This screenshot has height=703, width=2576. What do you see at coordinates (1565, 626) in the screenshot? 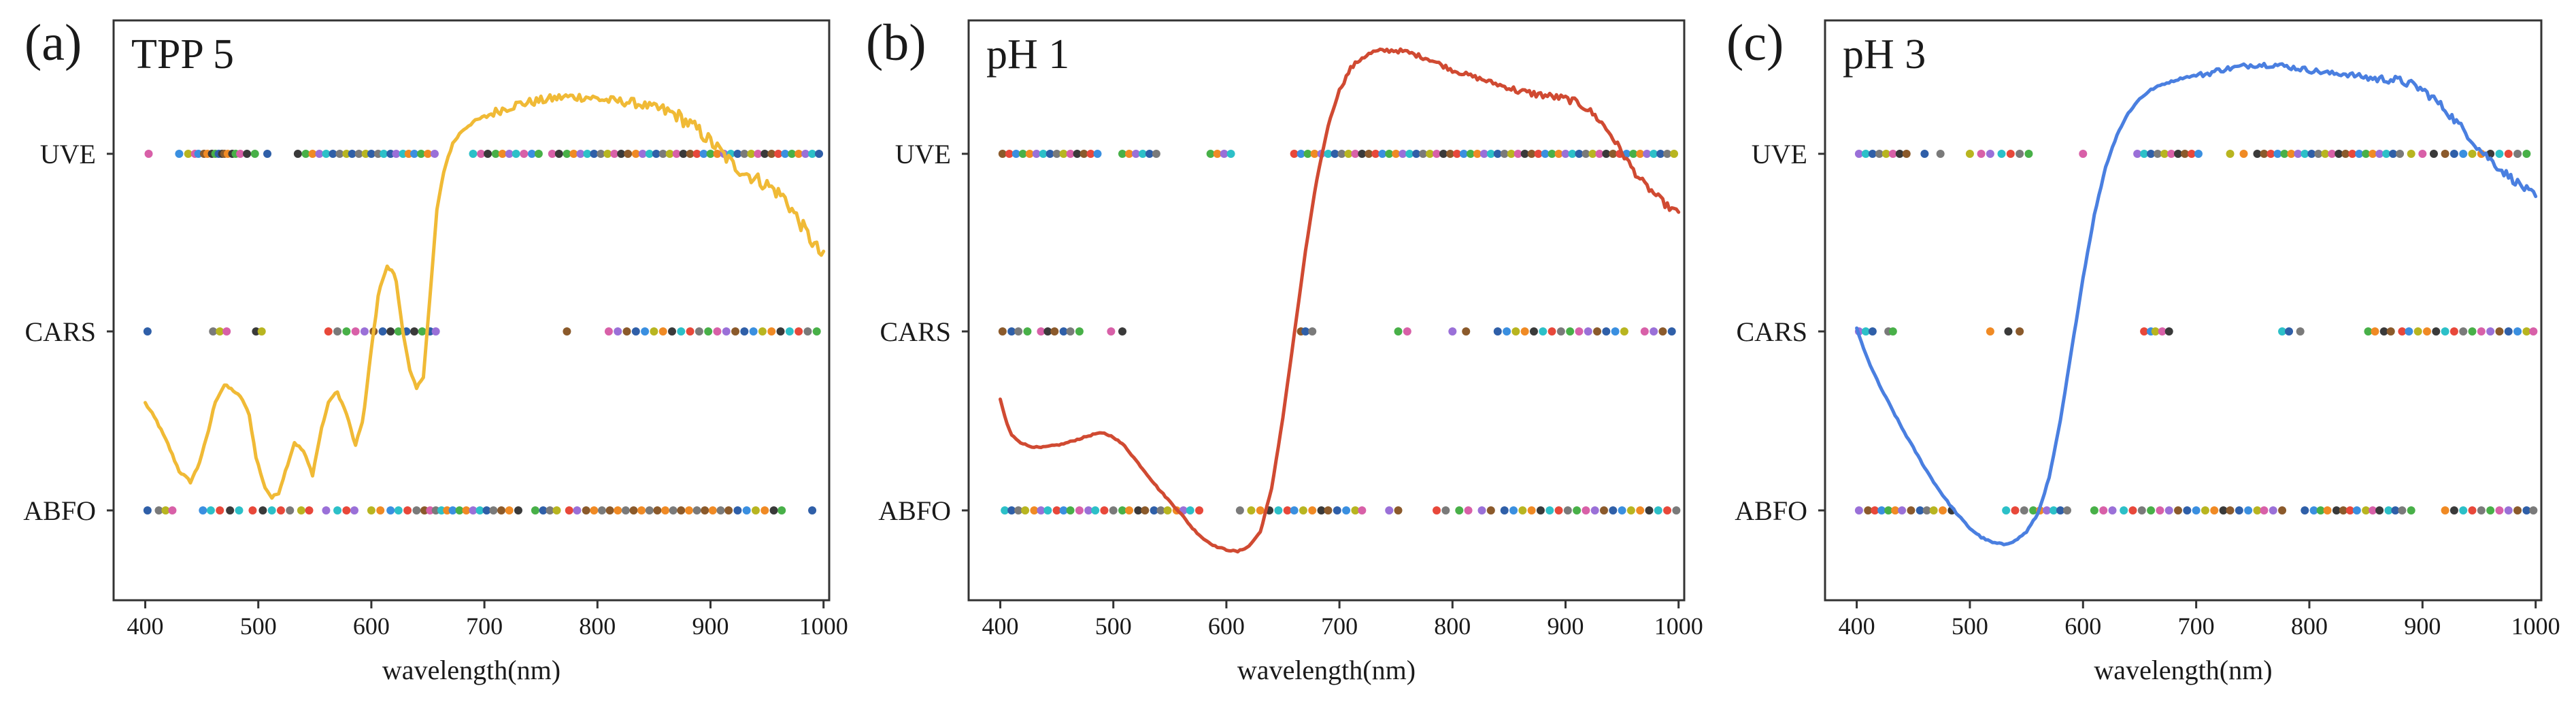
I see `x-tick-label: 900` at bounding box center [1565, 626].